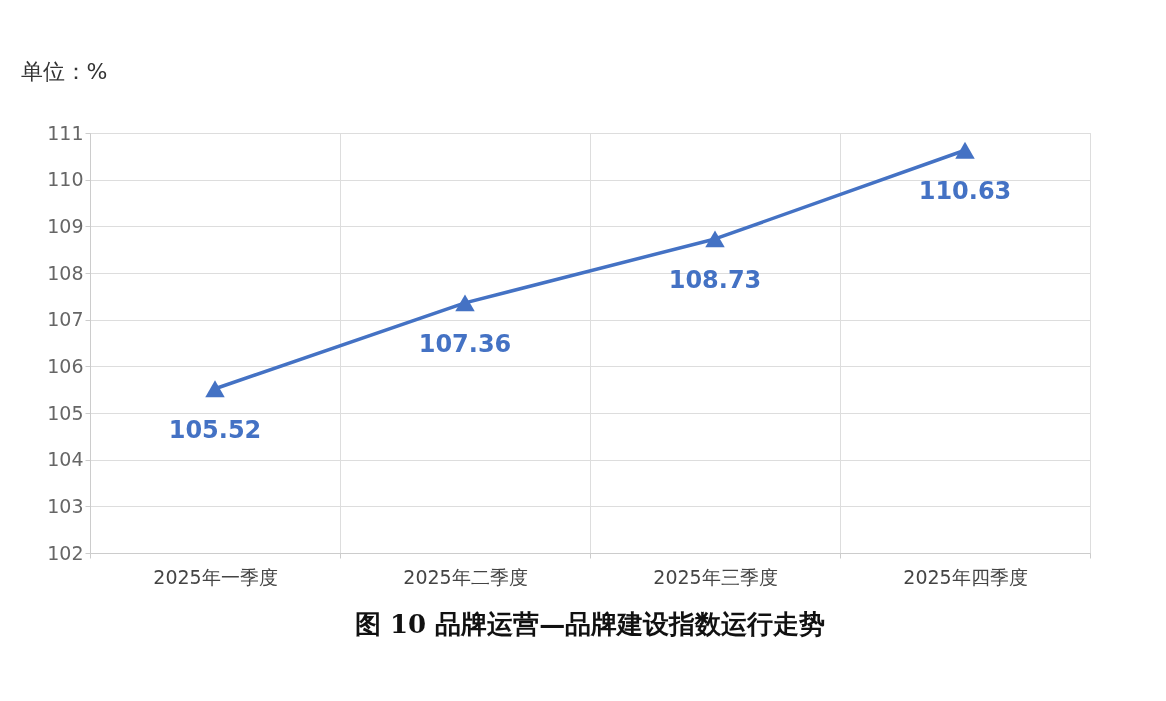 Image resolution: width=1166 pixels, height=701 pixels. Describe the element at coordinates (64, 71) in the screenshot. I see `y-axis-title: 单位：%` at that location.